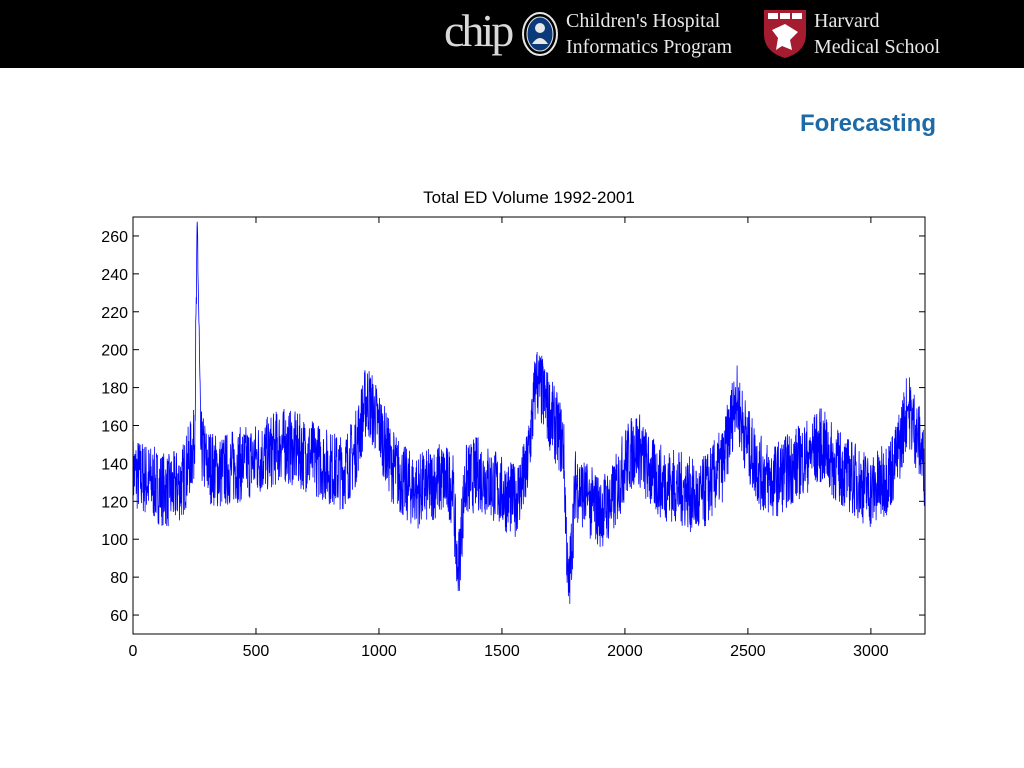 The height and width of the screenshot is (768, 1024). I want to click on hms-line-2: Medical School, so click(877, 47).